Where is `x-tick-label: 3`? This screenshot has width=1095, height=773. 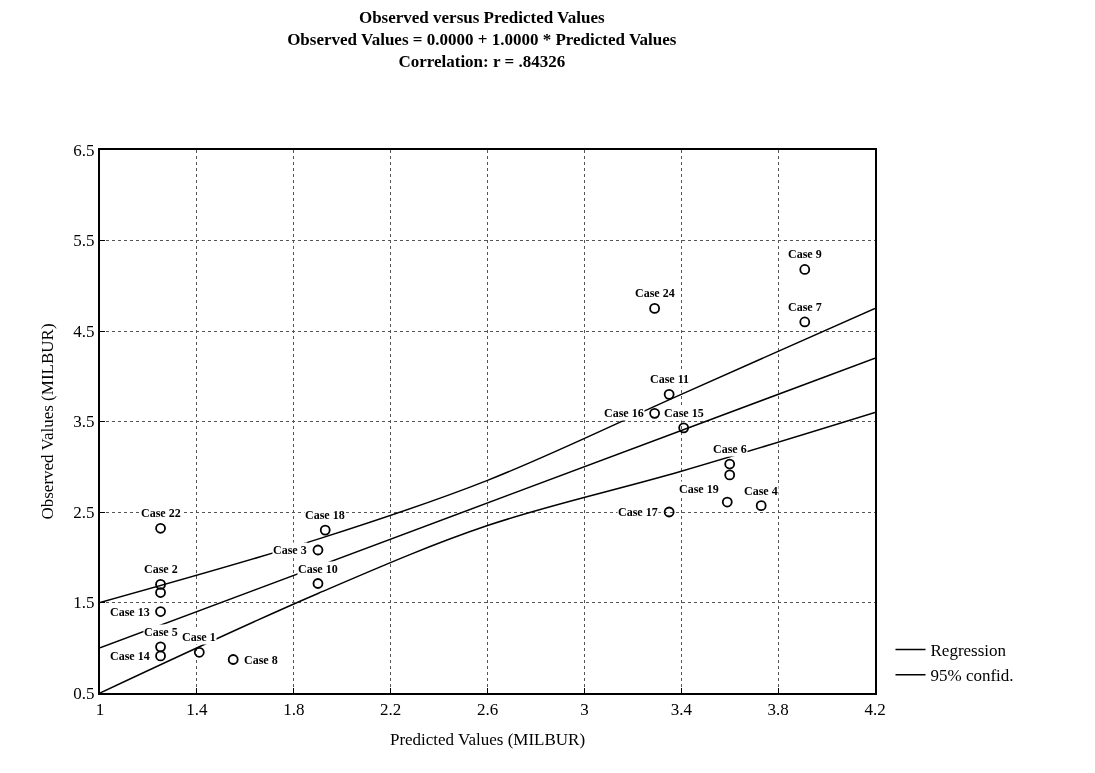 x-tick-label: 3 is located at coordinates (584, 710).